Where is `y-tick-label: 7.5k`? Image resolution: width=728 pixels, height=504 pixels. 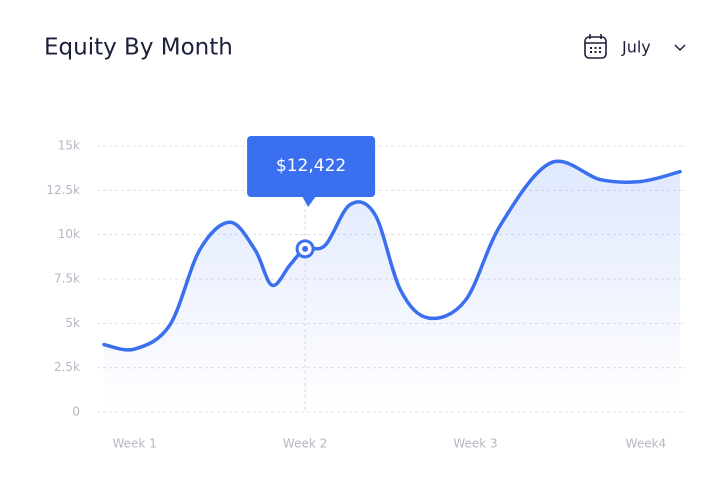 y-tick-label: 7.5k is located at coordinates (67, 279).